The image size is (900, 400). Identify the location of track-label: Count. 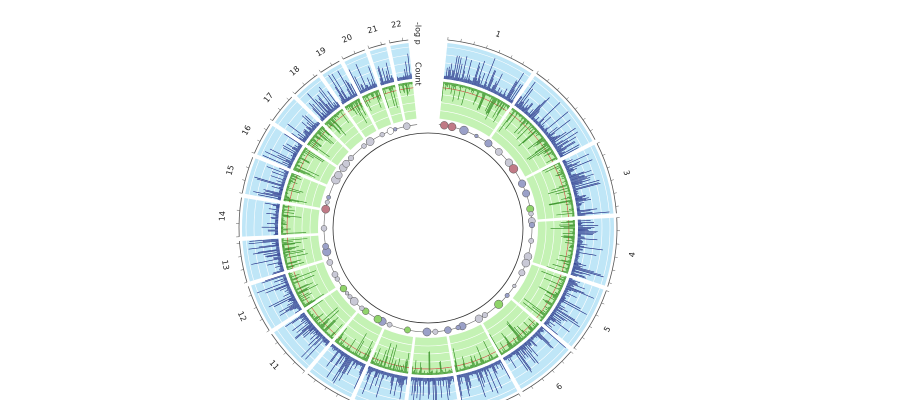
(418, 74).